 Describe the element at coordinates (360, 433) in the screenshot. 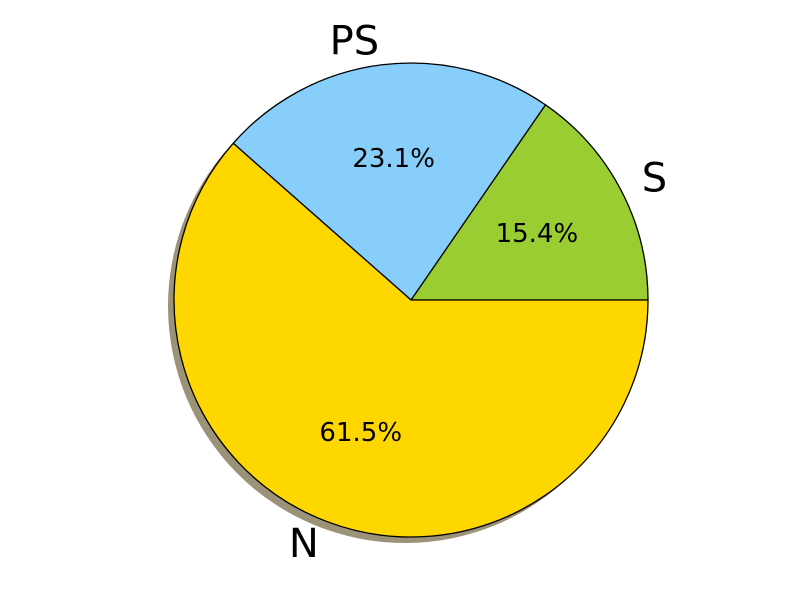

I see `pct-label-n: 61.5%` at that location.